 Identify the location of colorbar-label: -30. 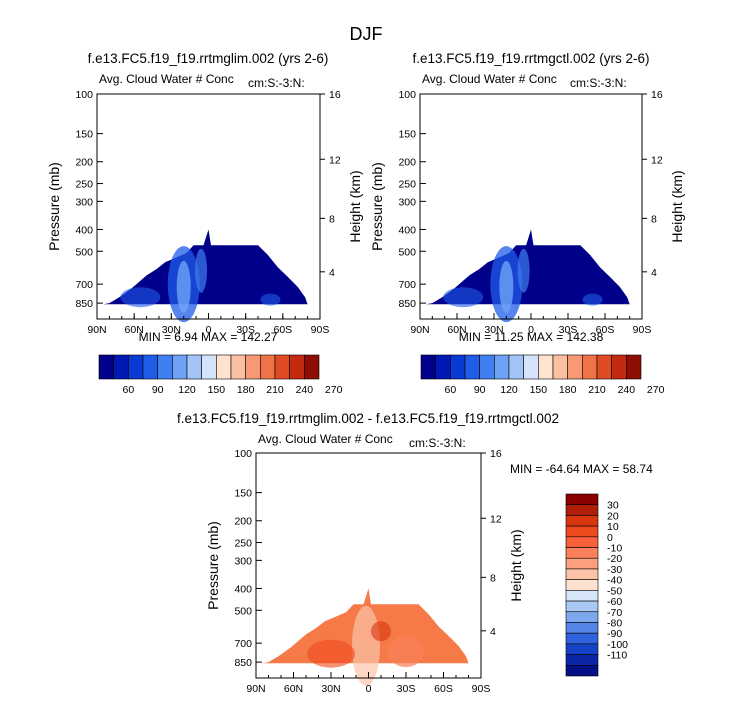
(614, 570).